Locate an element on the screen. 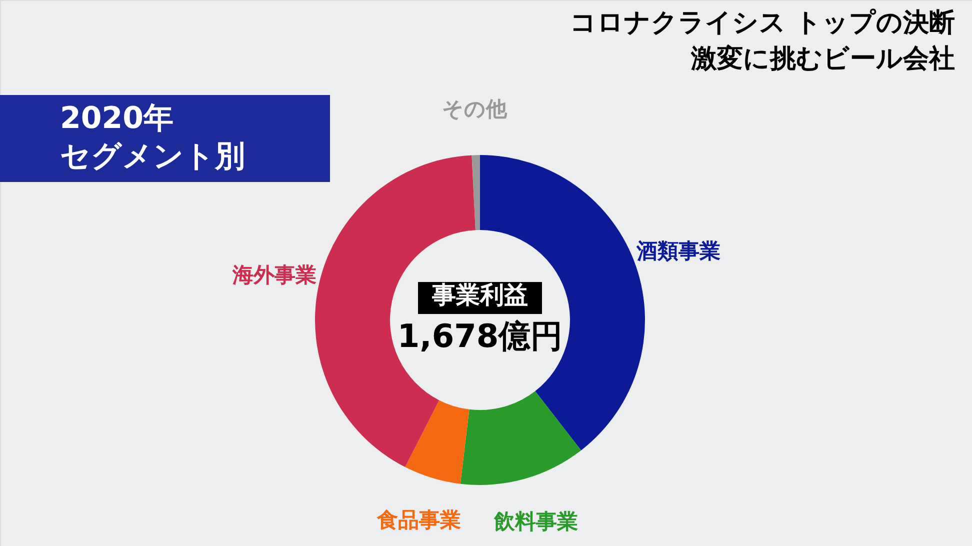  text: 激変に挑むビール会社 is located at coordinates (822, 59).